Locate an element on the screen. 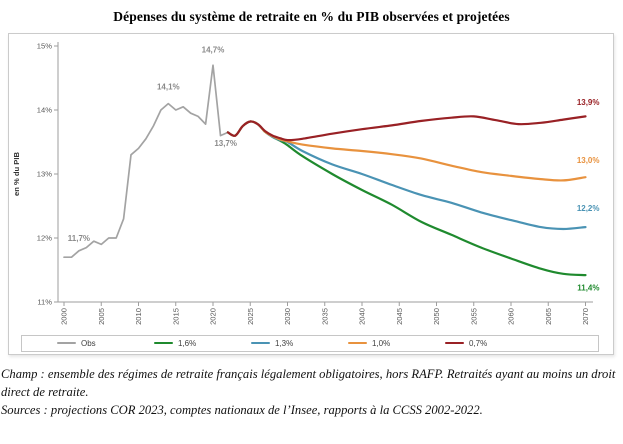  x-tick-label: 2020 is located at coordinates (213, 316).